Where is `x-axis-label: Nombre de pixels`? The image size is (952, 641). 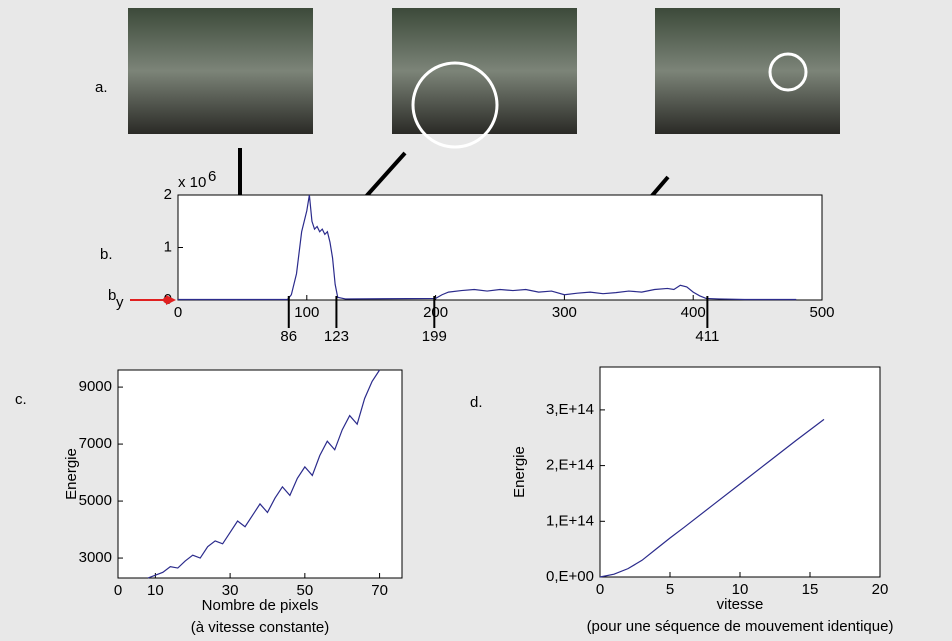 x-axis-label: Nombre de pixels is located at coordinates (260, 605).